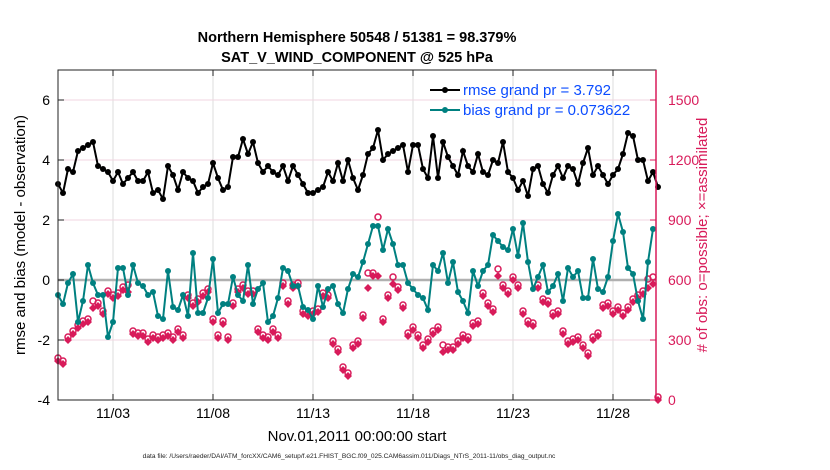 The width and height of the screenshot is (830, 470). I want to click on y-right-tick-label: 300, so click(680, 340).